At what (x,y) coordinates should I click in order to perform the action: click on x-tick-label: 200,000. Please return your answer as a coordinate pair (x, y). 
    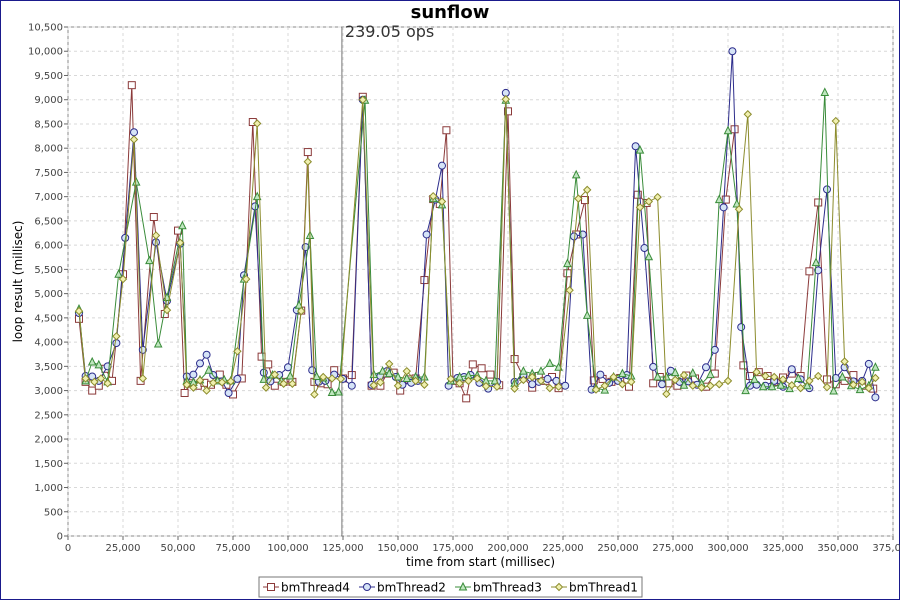
    Looking at the image, I should click on (507, 548).